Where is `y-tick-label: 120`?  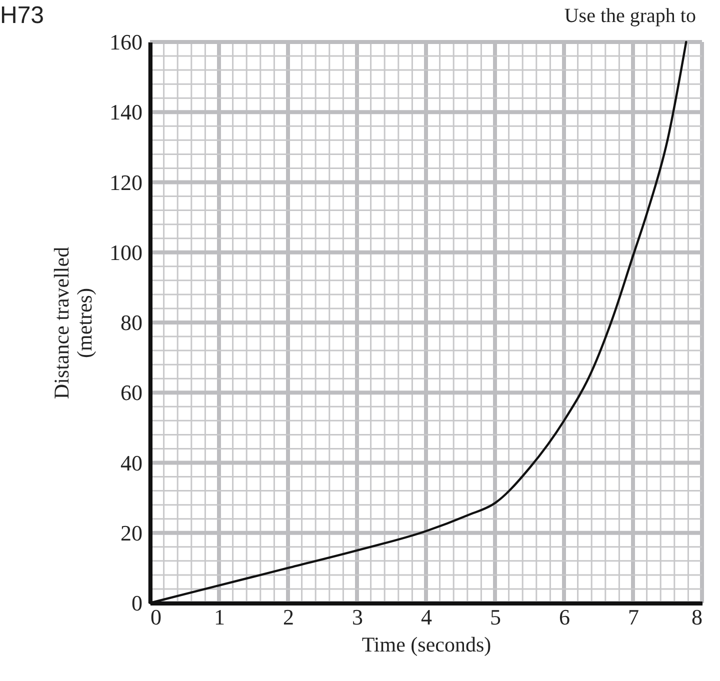
y-tick-label: 120 is located at coordinates (126, 182).